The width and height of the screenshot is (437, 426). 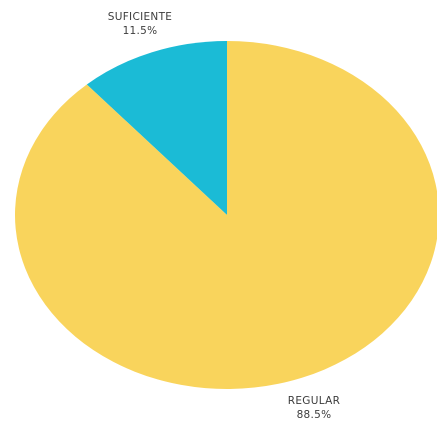 What do you see at coordinates (314, 415) in the screenshot?
I see `label-regular-value: 88.5%` at bounding box center [314, 415].